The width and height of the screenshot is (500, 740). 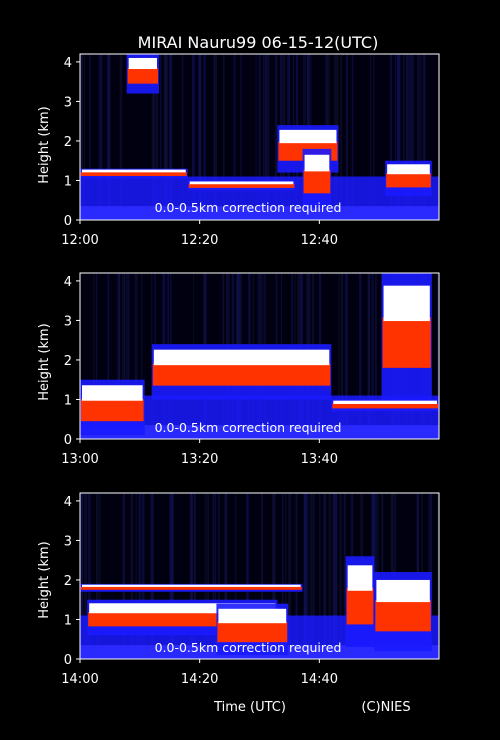 What do you see at coordinates (79, 240) in the screenshot?
I see `x-tick-label: 12:00` at bounding box center [79, 240].